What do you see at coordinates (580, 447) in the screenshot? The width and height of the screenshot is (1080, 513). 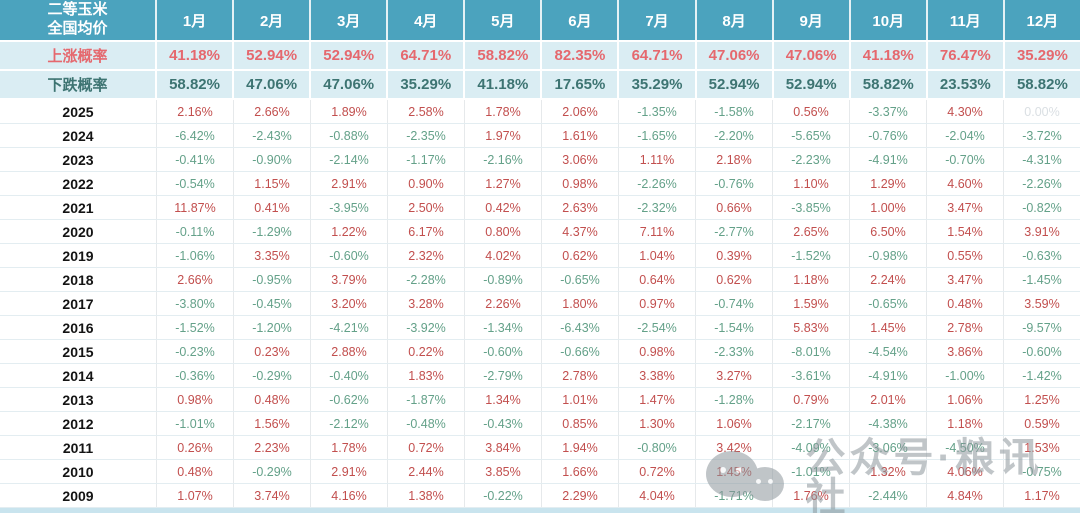 I see `month-change-value: 1.94%` at bounding box center [580, 447].